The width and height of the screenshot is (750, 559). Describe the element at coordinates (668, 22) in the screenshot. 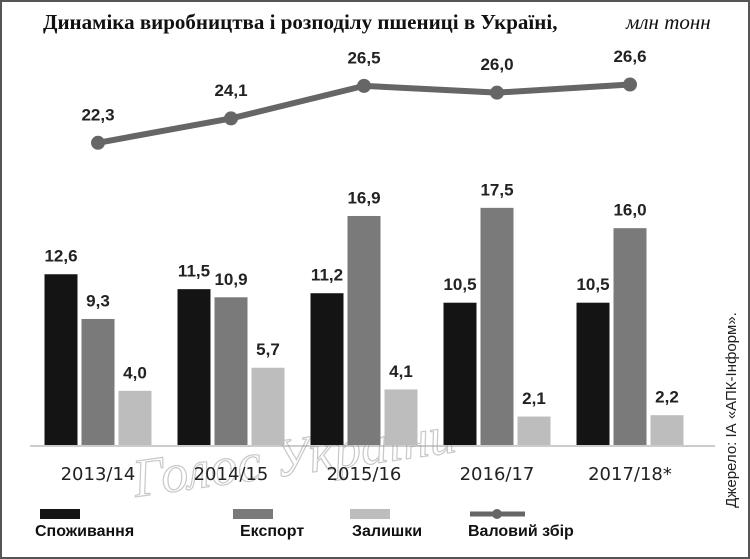

I see `chart-unit: млн тонн` at that location.